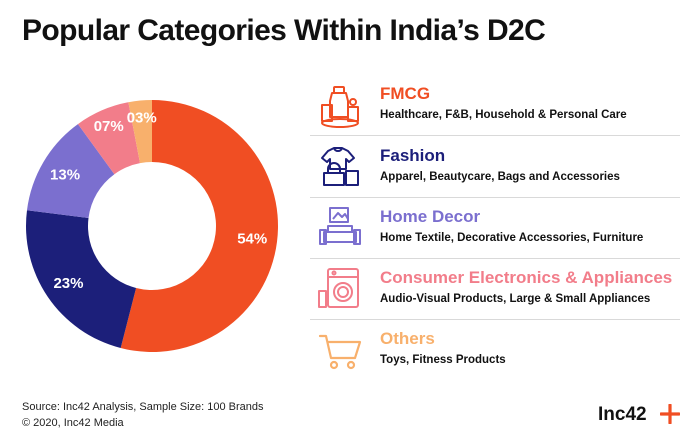 This screenshot has width=700, height=448. I want to click on brand-logo: Inc42, so click(622, 414).